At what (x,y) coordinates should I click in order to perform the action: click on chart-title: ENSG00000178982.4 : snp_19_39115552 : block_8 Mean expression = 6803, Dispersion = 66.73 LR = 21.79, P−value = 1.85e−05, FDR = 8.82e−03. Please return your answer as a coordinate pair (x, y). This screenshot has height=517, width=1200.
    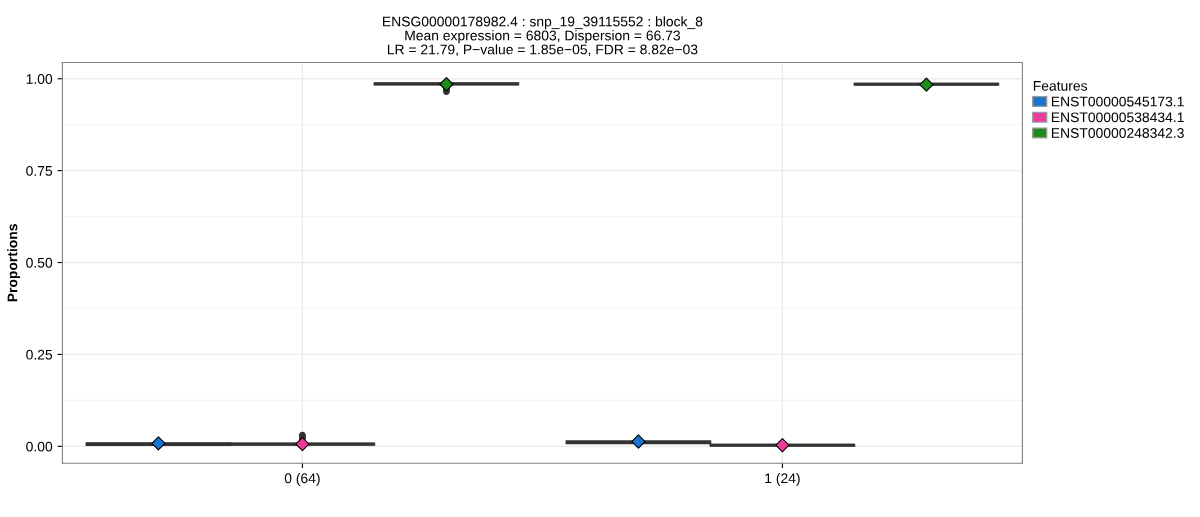
    Looking at the image, I should click on (543, 36).